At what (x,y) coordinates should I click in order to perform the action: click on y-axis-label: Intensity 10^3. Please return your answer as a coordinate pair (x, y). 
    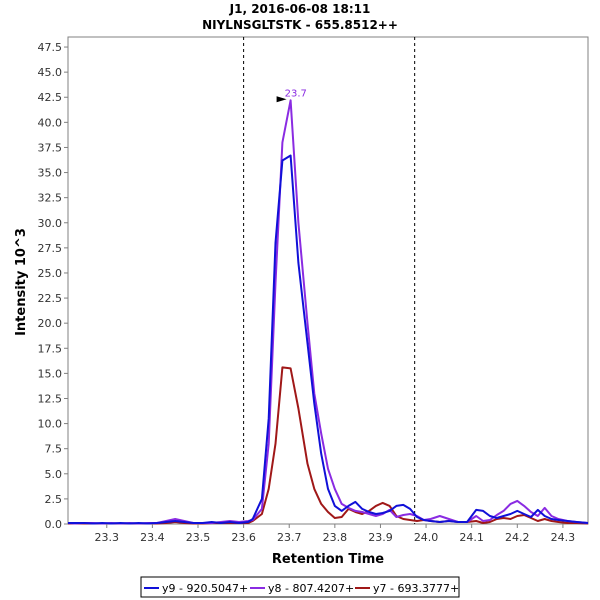
    Looking at the image, I should click on (21, 282).